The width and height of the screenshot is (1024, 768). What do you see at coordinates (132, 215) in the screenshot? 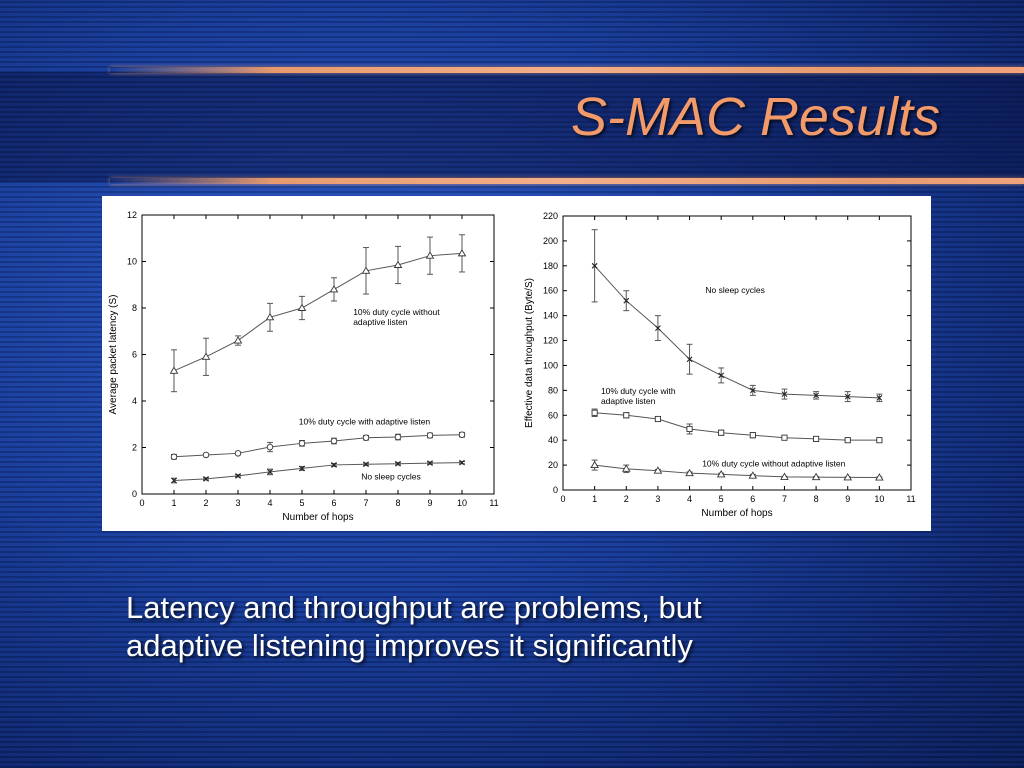
I see `y-tick-label: 12` at bounding box center [132, 215].